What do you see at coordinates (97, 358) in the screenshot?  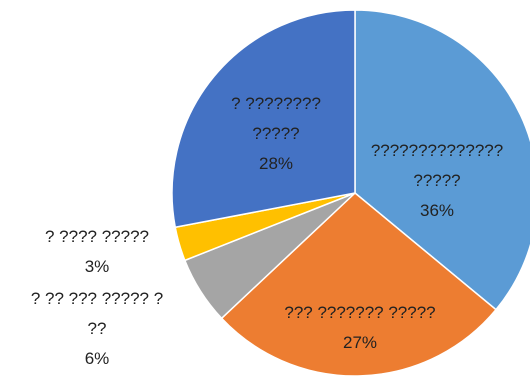 I see `data-label-percent: 6%` at bounding box center [97, 358].